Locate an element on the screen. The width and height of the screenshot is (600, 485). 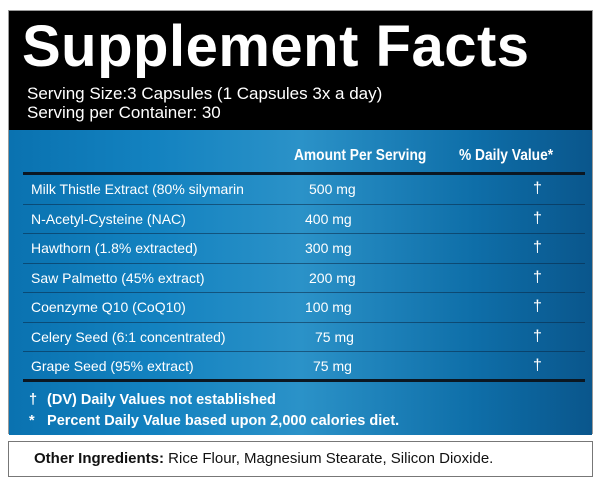
ingredient-amount: 400 mg is located at coordinates (328, 218).